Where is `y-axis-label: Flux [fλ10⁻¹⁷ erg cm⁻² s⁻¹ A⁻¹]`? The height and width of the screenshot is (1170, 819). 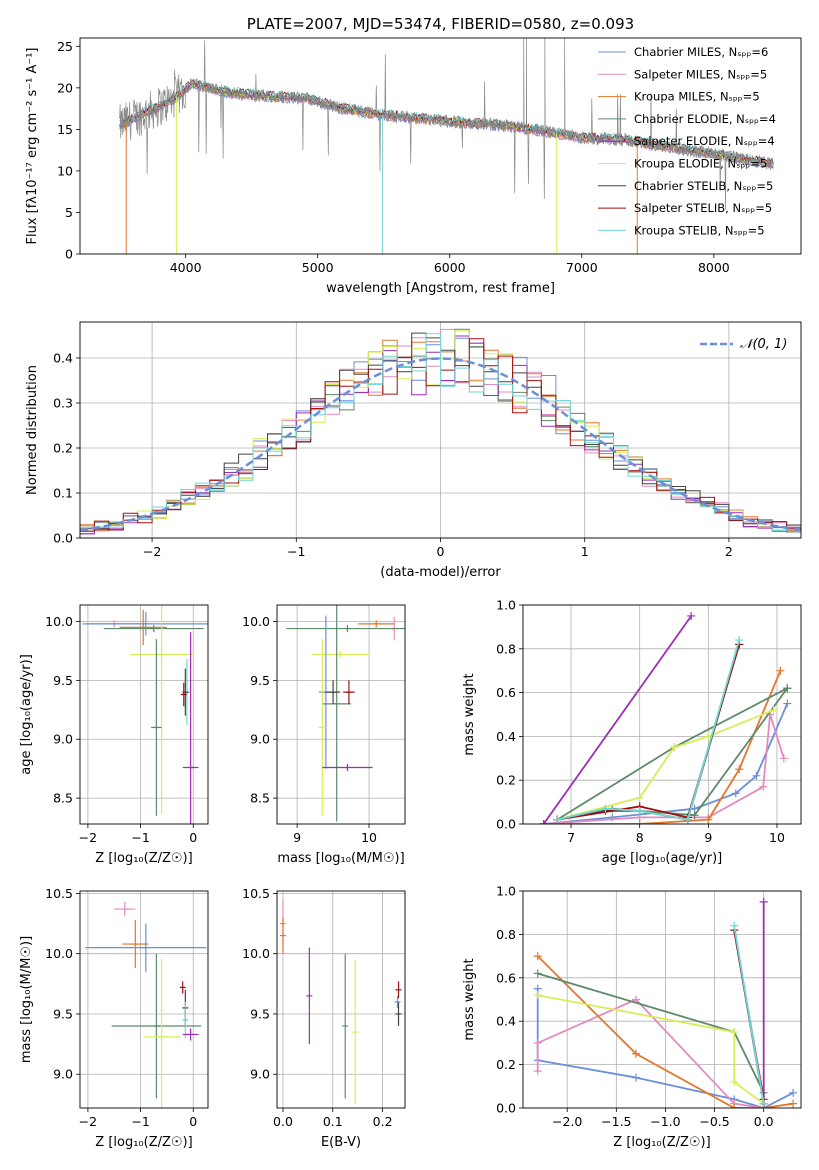 y-axis-label: Flux [fλ10⁻¹⁷ erg cm⁻² s⁻¹ A⁻¹] is located at coordinates (32, 146).